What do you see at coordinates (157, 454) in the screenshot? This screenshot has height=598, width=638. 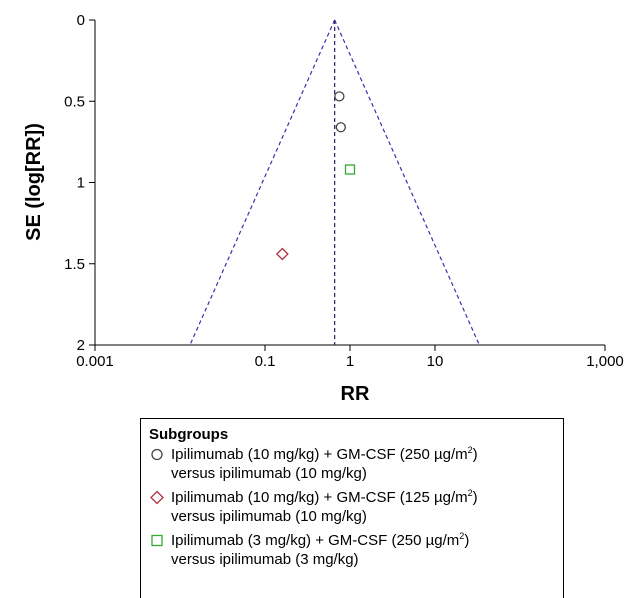 I see `circle-marker-icon` at bounding box center [157, 454].